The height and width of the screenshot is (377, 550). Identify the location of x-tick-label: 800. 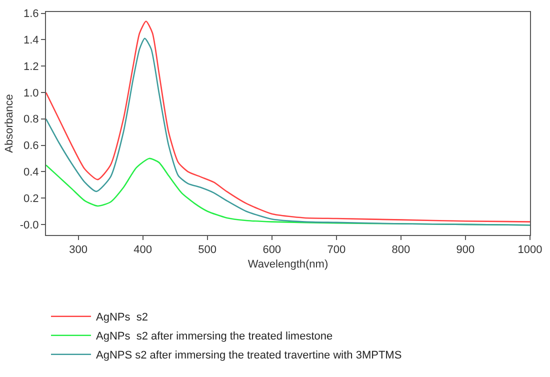
(401, 250).